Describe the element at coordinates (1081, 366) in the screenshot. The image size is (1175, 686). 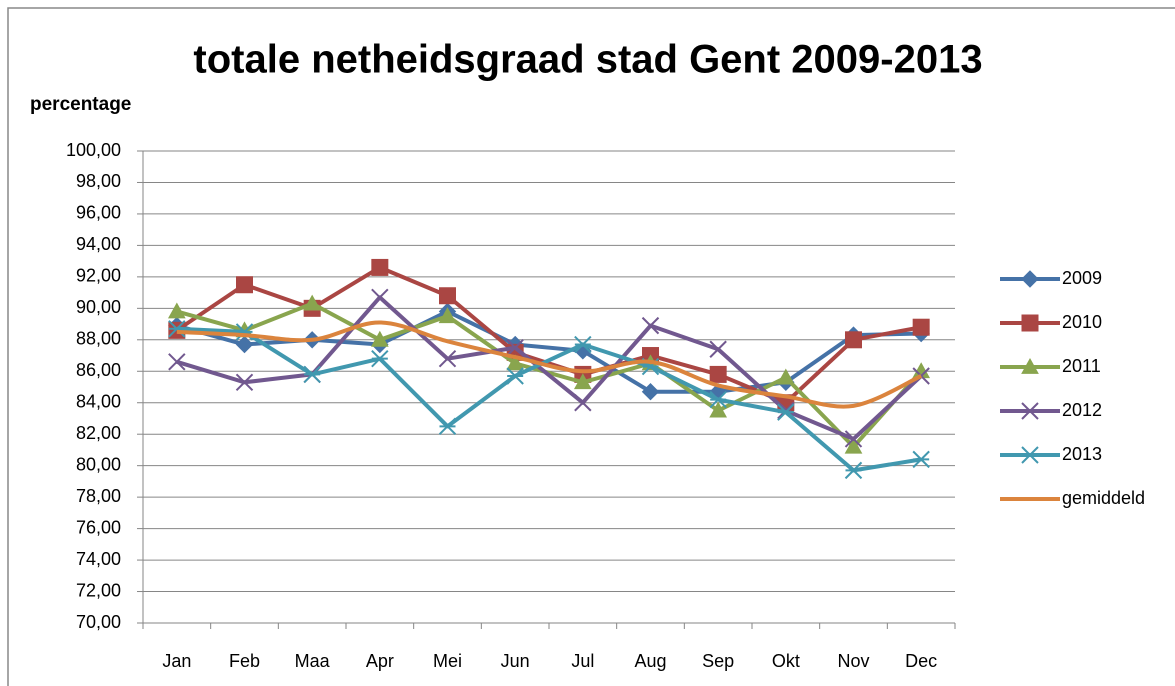
I see `legend-label: 2011` at that location.